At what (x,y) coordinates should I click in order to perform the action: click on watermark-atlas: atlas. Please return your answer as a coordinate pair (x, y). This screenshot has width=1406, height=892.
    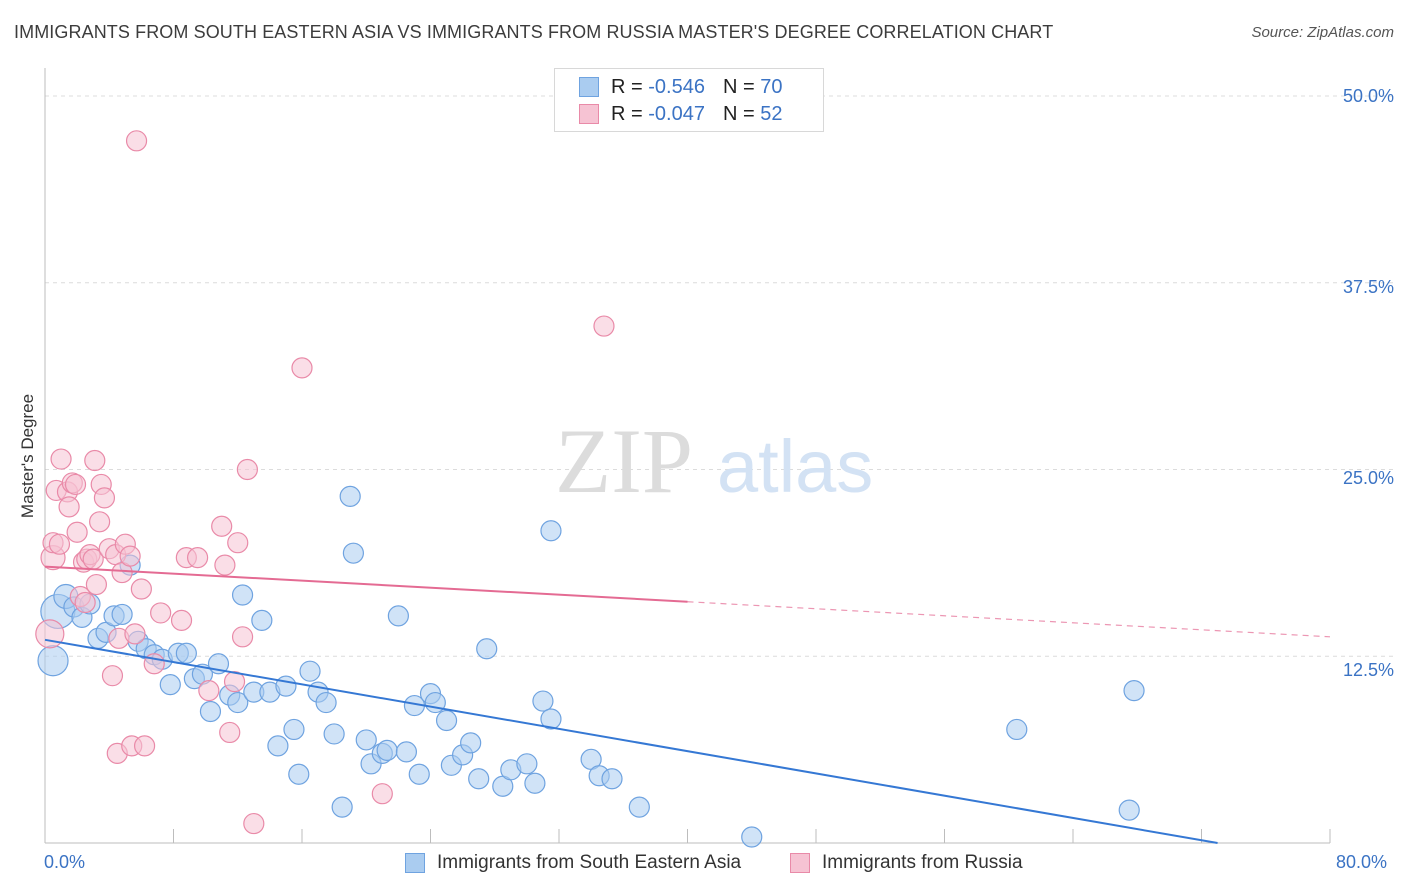
    Looking at the image, I should click on (795, 466).